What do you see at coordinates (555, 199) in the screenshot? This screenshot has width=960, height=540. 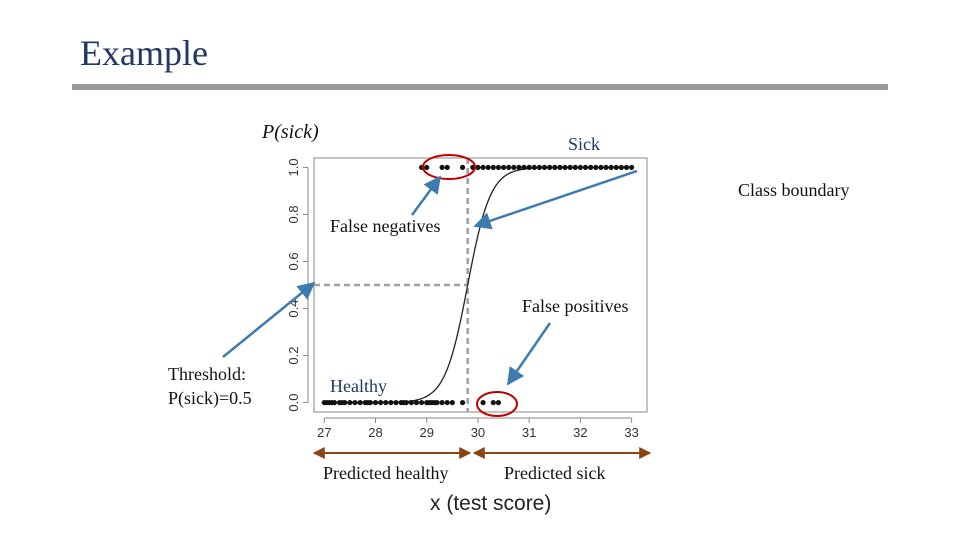 I see `class-boundary-arrow` at bounding box center [555, 199].